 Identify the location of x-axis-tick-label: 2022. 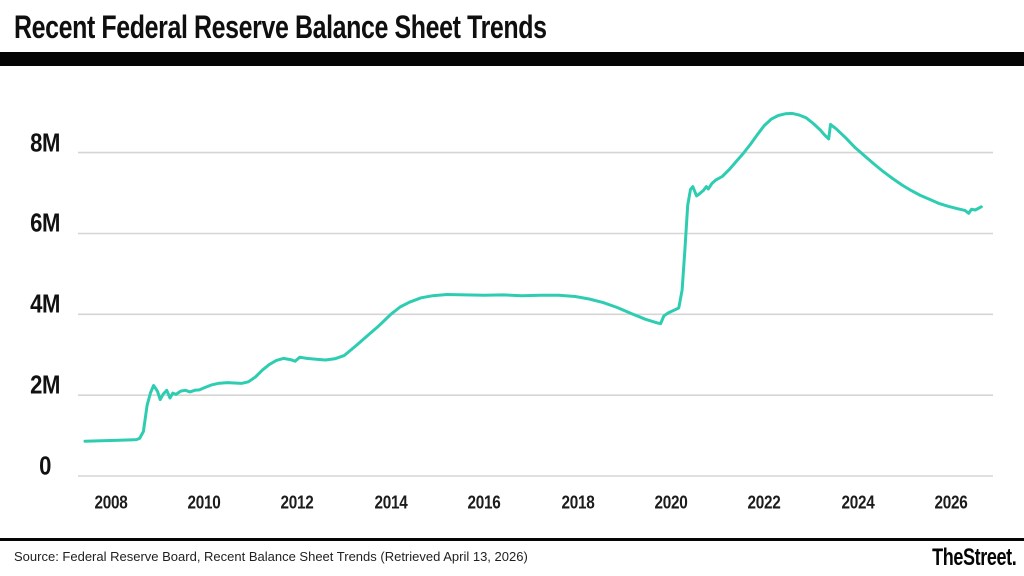
(764, 502).